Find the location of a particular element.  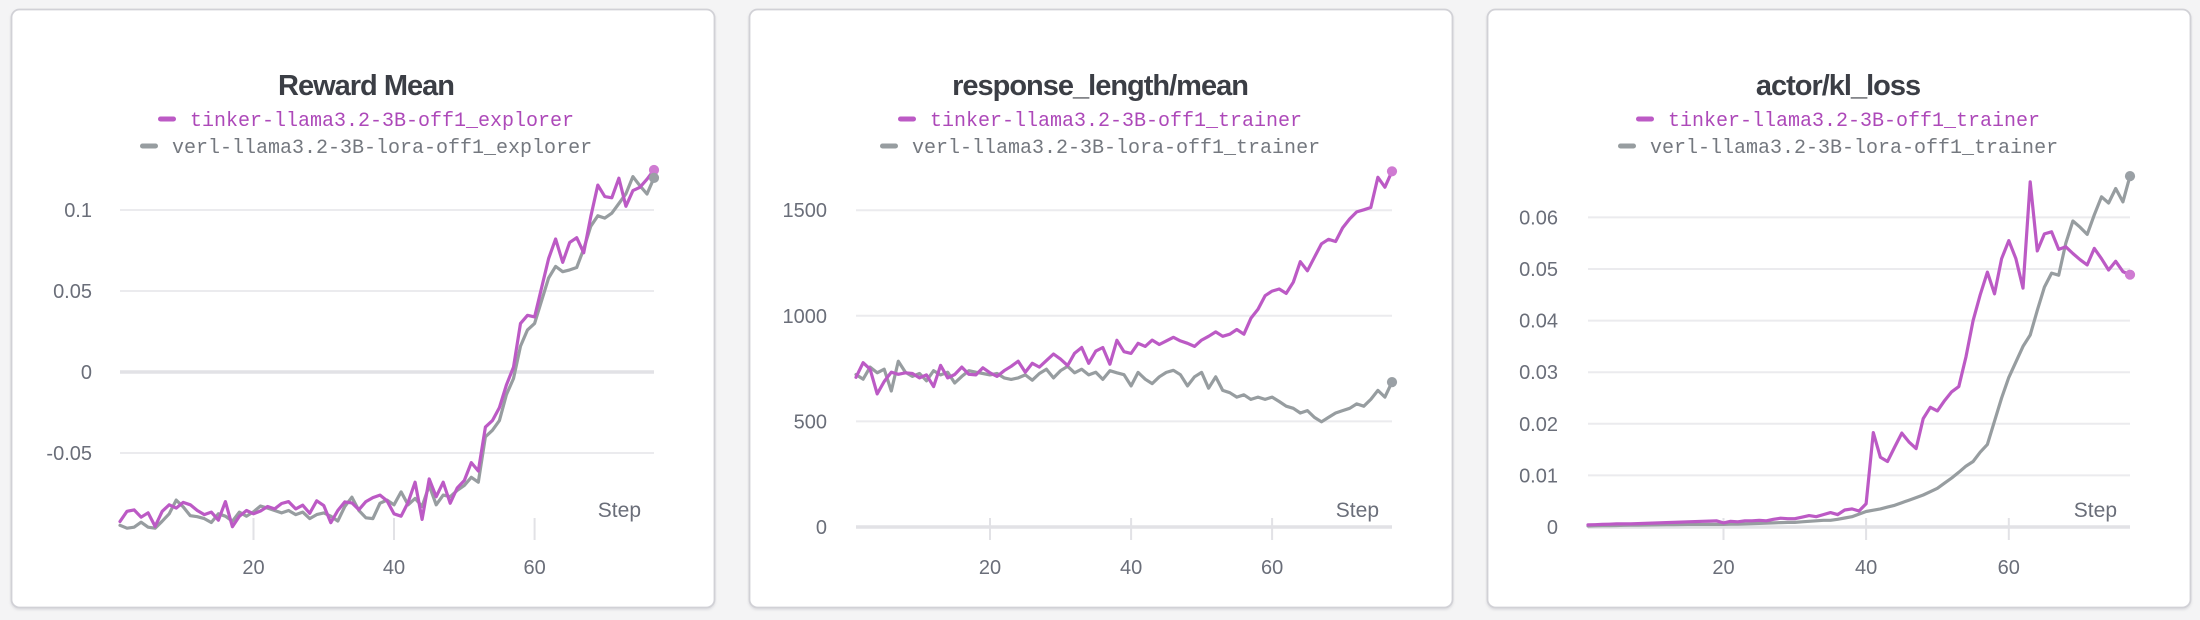

svg-text: 0.02 is located at coordinates (1538, 425).